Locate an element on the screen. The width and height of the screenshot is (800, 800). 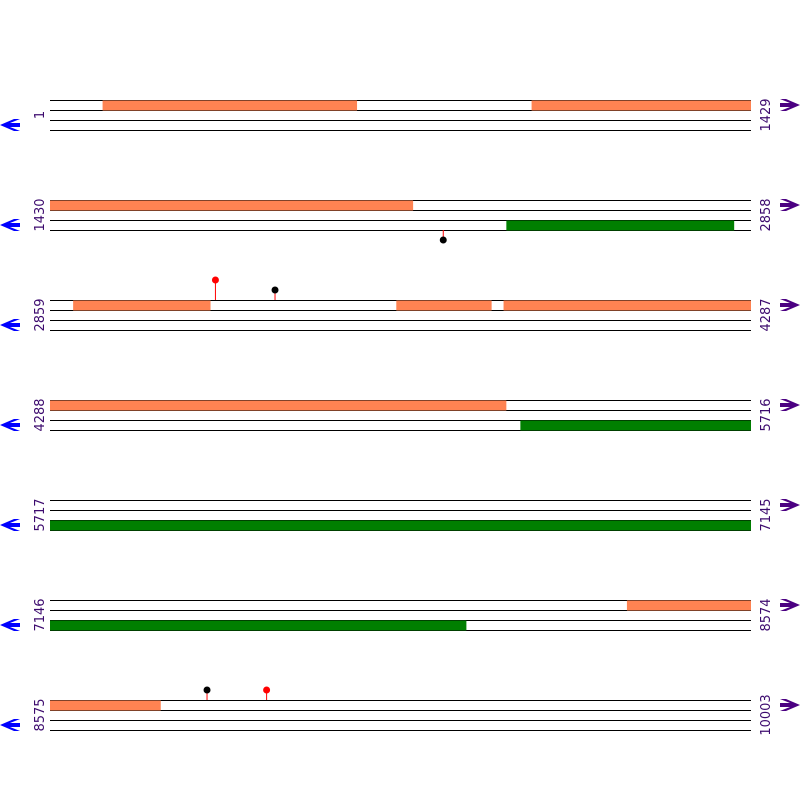
end-position-label: 7145 is located at coordinates (766, 514).